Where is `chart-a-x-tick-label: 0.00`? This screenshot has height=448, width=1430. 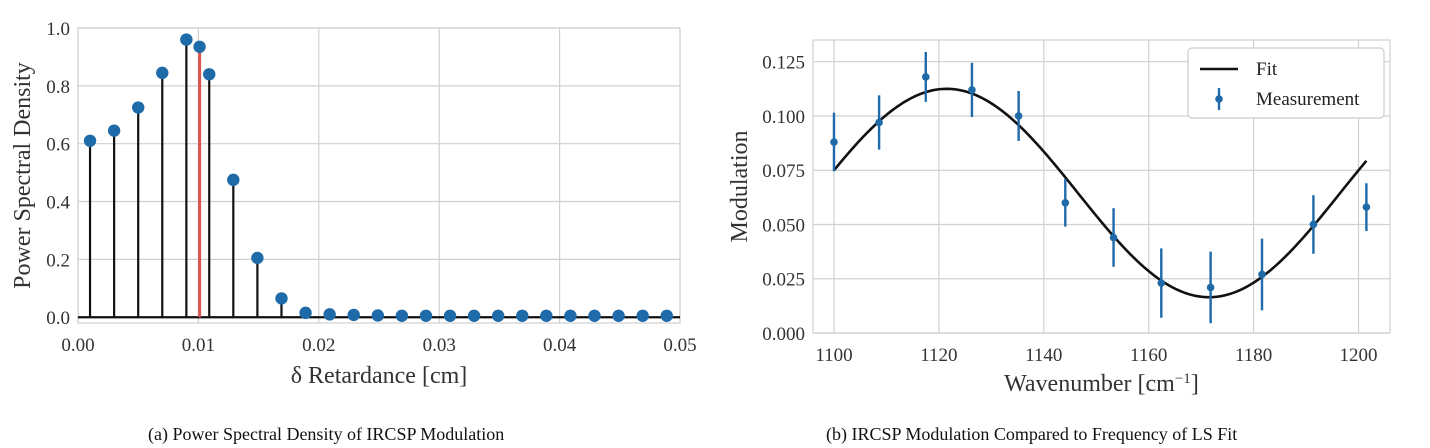 chart-a-x-tick-label: 0.00 is located at coordinates (77, 345).